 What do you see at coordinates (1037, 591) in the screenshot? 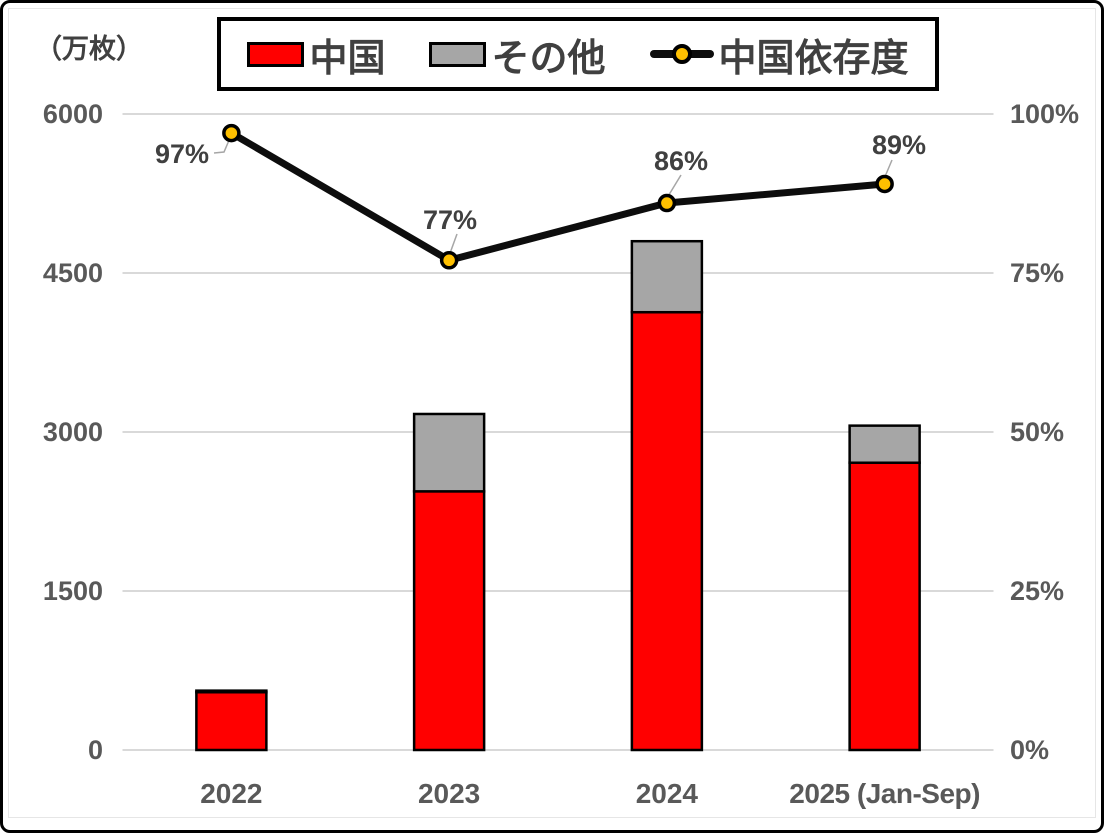
I see `right-axis-tick-label: 25%` at bounding box center [1037, 591].